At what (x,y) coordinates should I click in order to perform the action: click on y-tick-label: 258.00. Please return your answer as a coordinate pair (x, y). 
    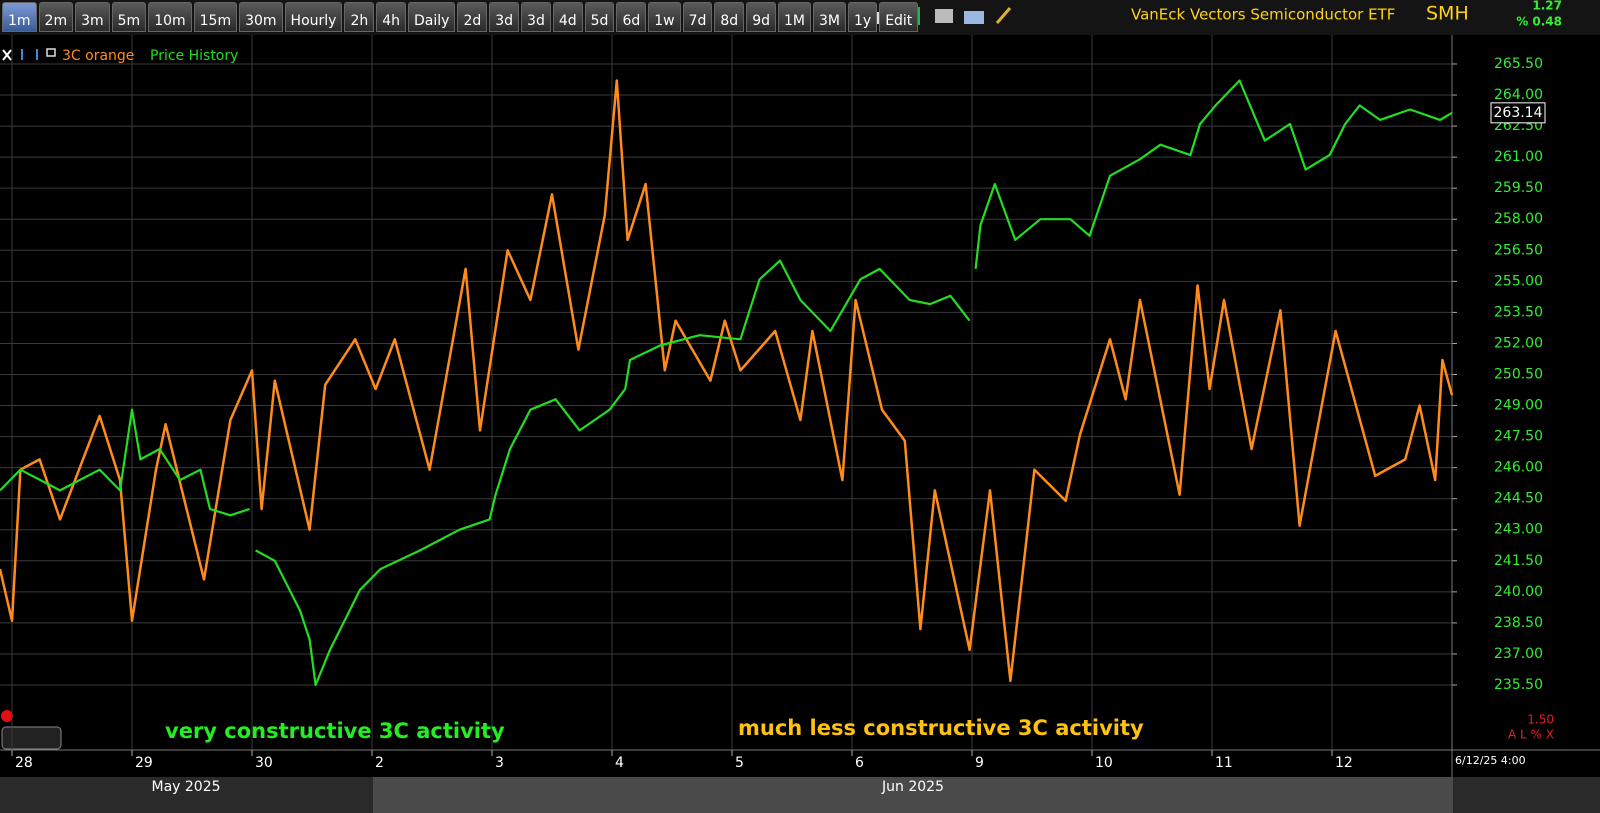
    Looking at the image, I should click on (1518, 219).